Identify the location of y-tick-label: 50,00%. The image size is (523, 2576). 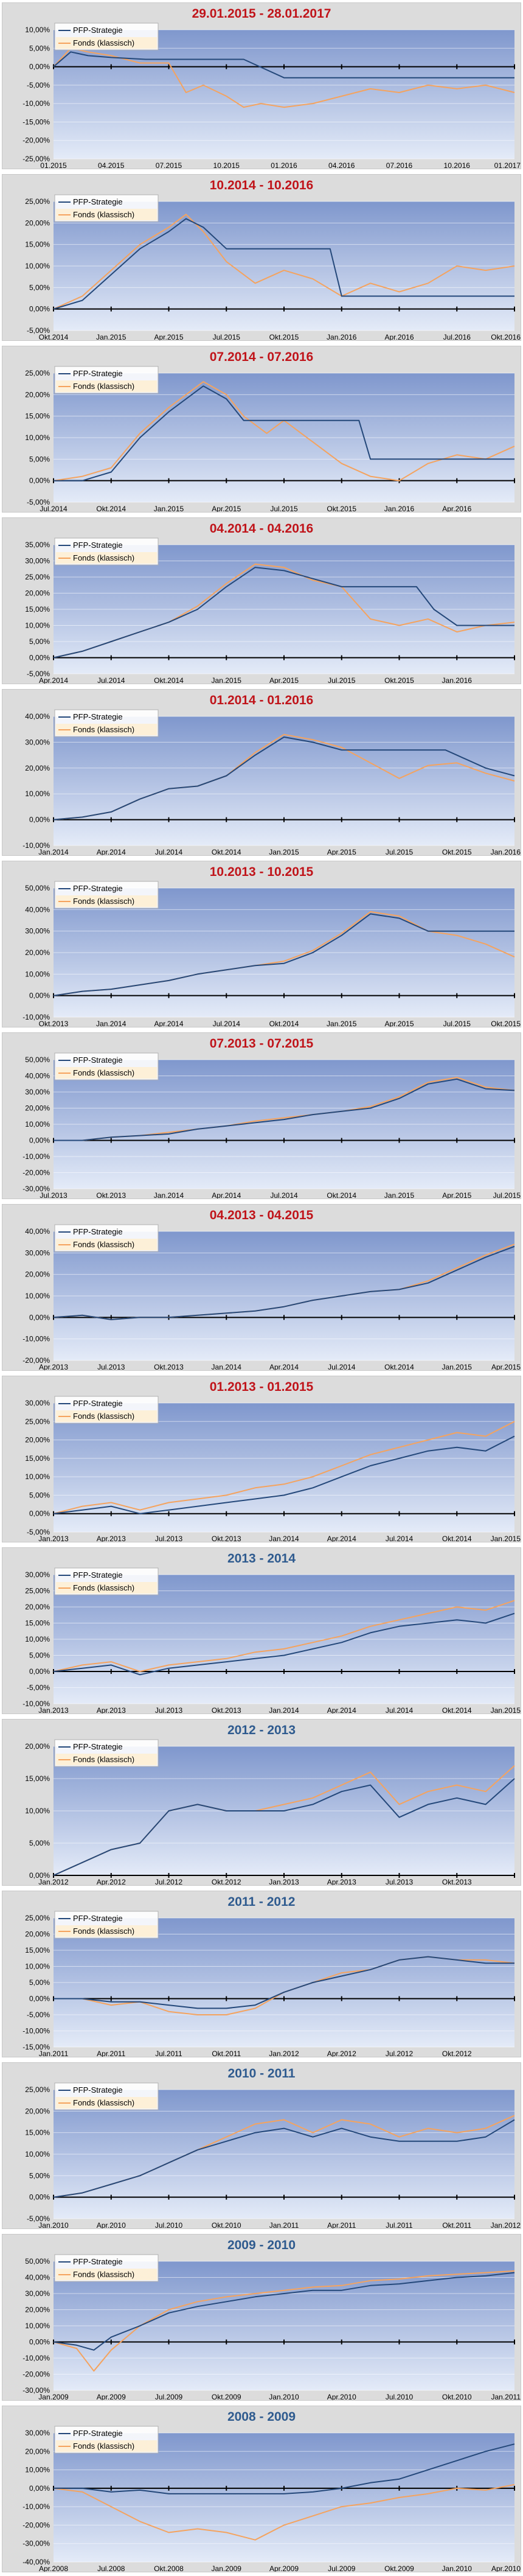
(38, 1059).